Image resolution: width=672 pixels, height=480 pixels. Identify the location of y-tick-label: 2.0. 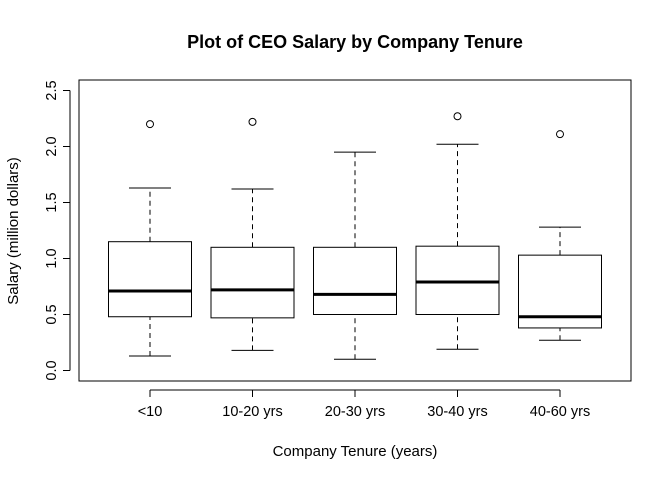
(52, 146).